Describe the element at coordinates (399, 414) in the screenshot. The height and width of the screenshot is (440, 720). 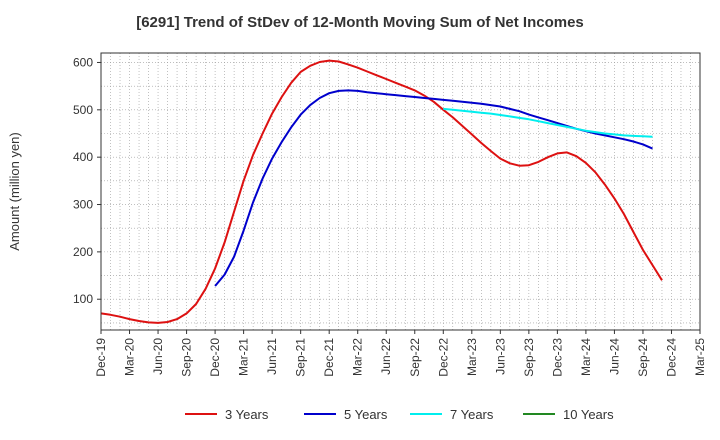
I see `legend: 3 Years 5 Years 7 Years 10 Years` at that location.